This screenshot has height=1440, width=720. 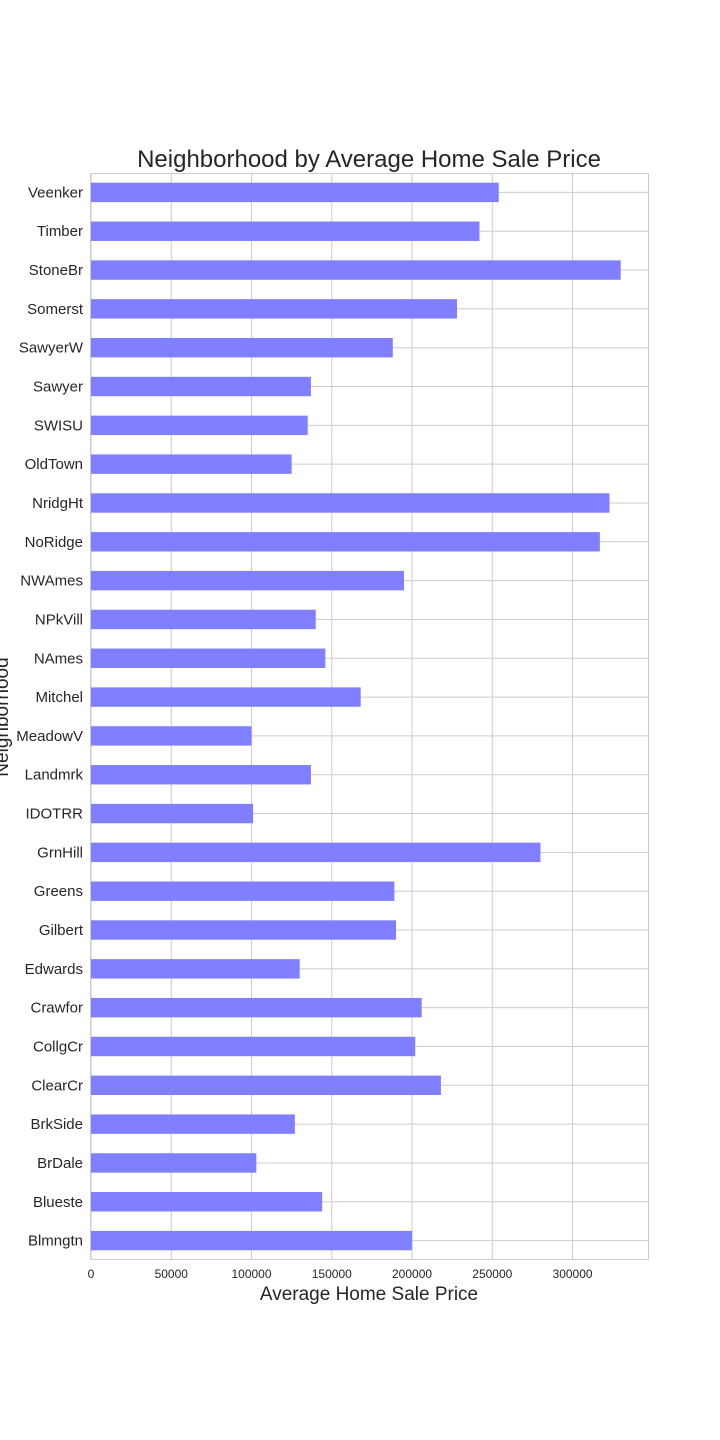 What do you see at coordinates (492, 1274) in the screenshot?
I see `x-tick-label: 250000` at bounding box center [492, 1274].